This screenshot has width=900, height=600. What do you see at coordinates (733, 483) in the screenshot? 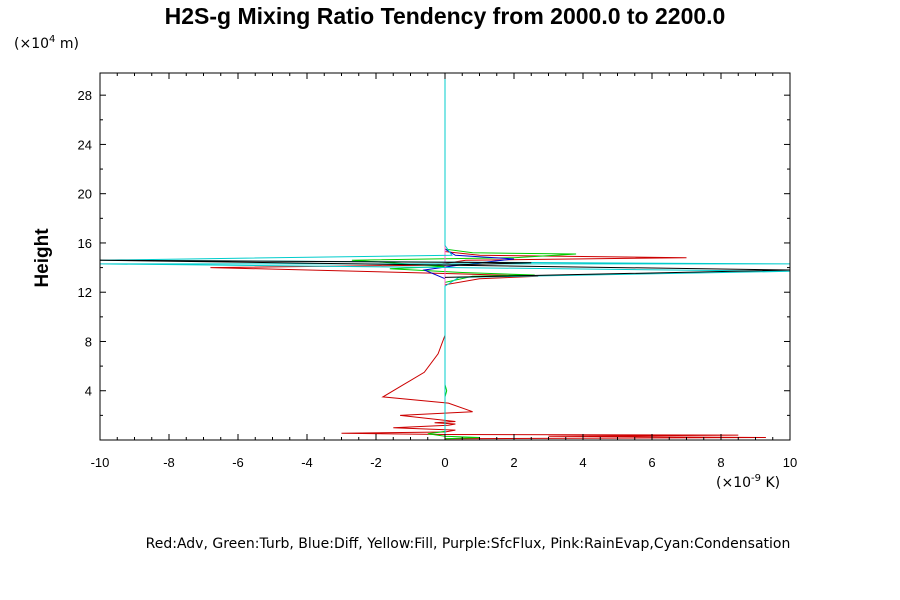
I see `x-unit-prefix: (×10` at bounding box center [733, 483].